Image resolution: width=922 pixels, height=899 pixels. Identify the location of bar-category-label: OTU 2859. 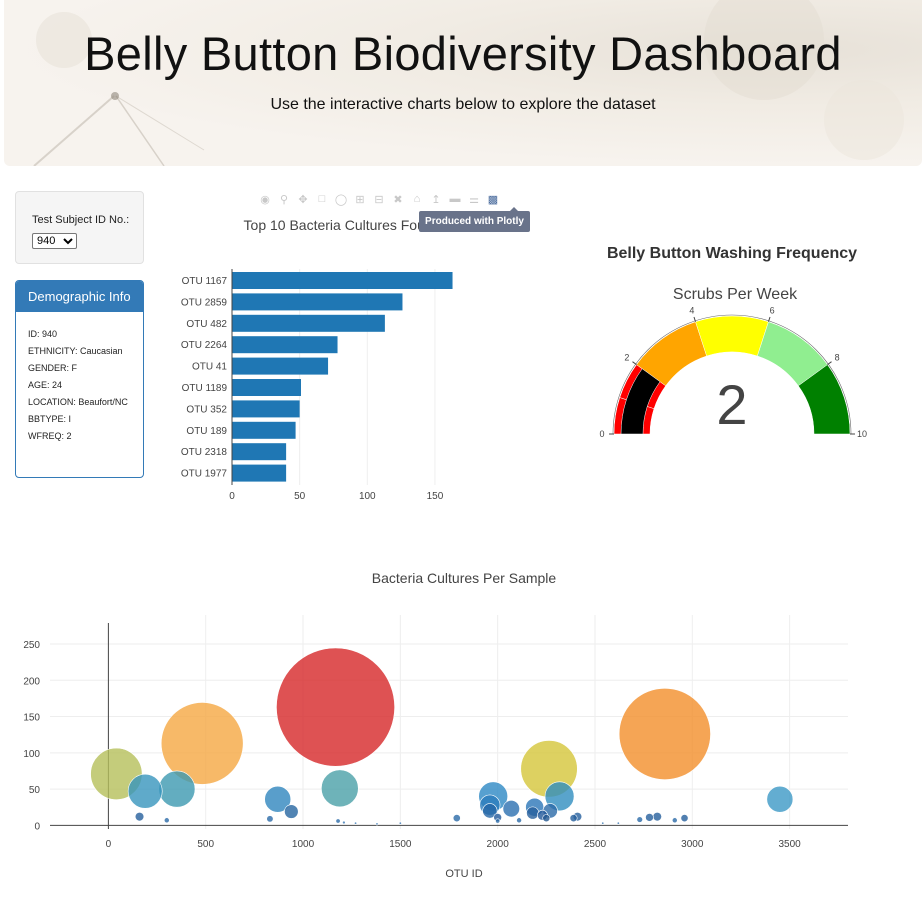
(204, 302).